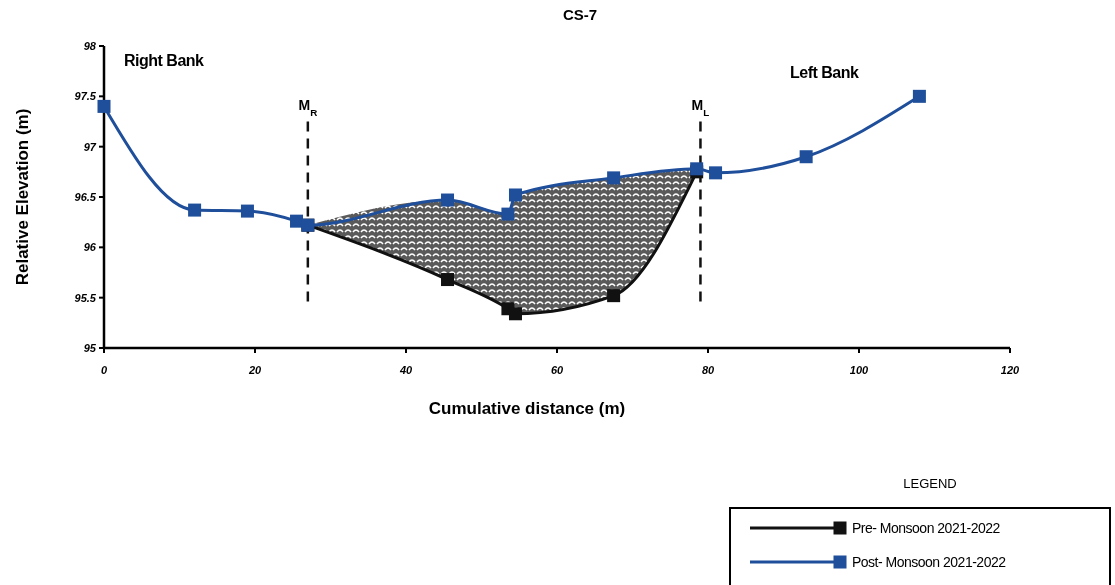 The width and height of the screenshot is (1115, 585). Describe the element at coordinates (85, 297) in the screenshot. I see `y-tick-label: 95.5` at that location.